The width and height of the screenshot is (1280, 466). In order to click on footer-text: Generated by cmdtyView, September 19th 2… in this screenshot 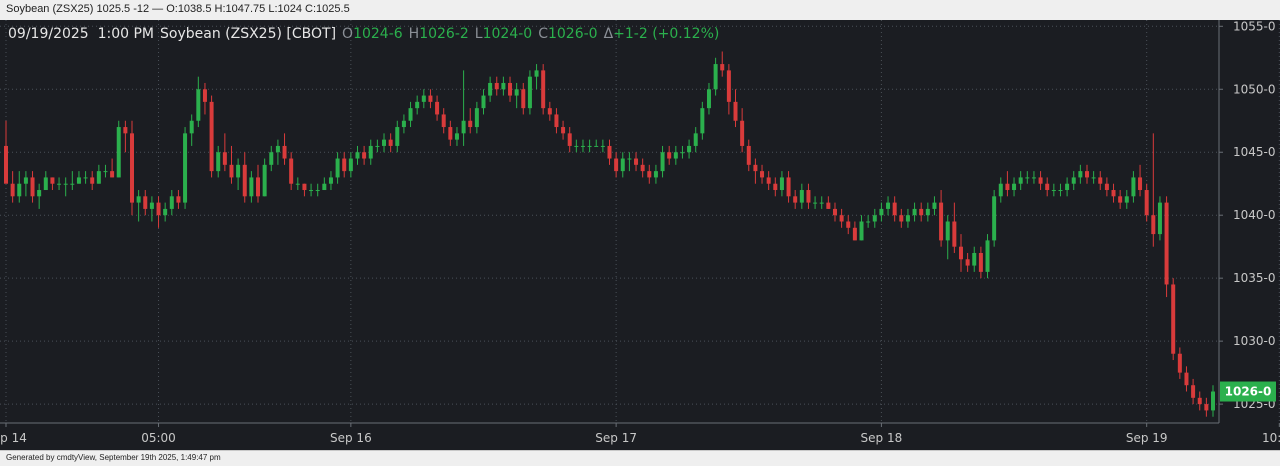, I will do `click(113, 457)`.